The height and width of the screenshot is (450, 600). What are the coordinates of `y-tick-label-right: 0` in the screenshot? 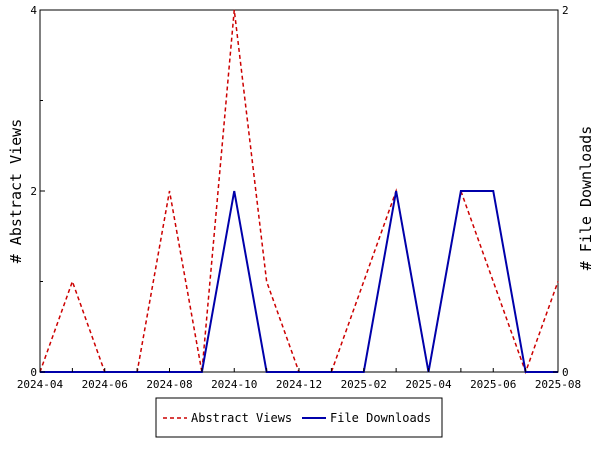 It's located at (565, 372).